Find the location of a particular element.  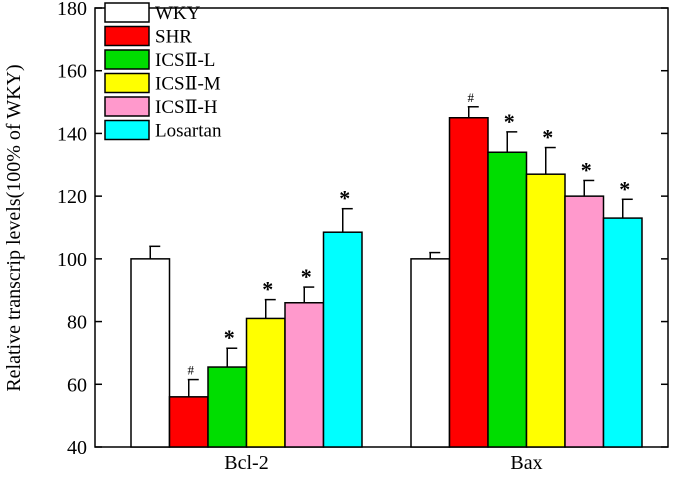

y-tick-label: 40 is located at coordinates (77, 448).